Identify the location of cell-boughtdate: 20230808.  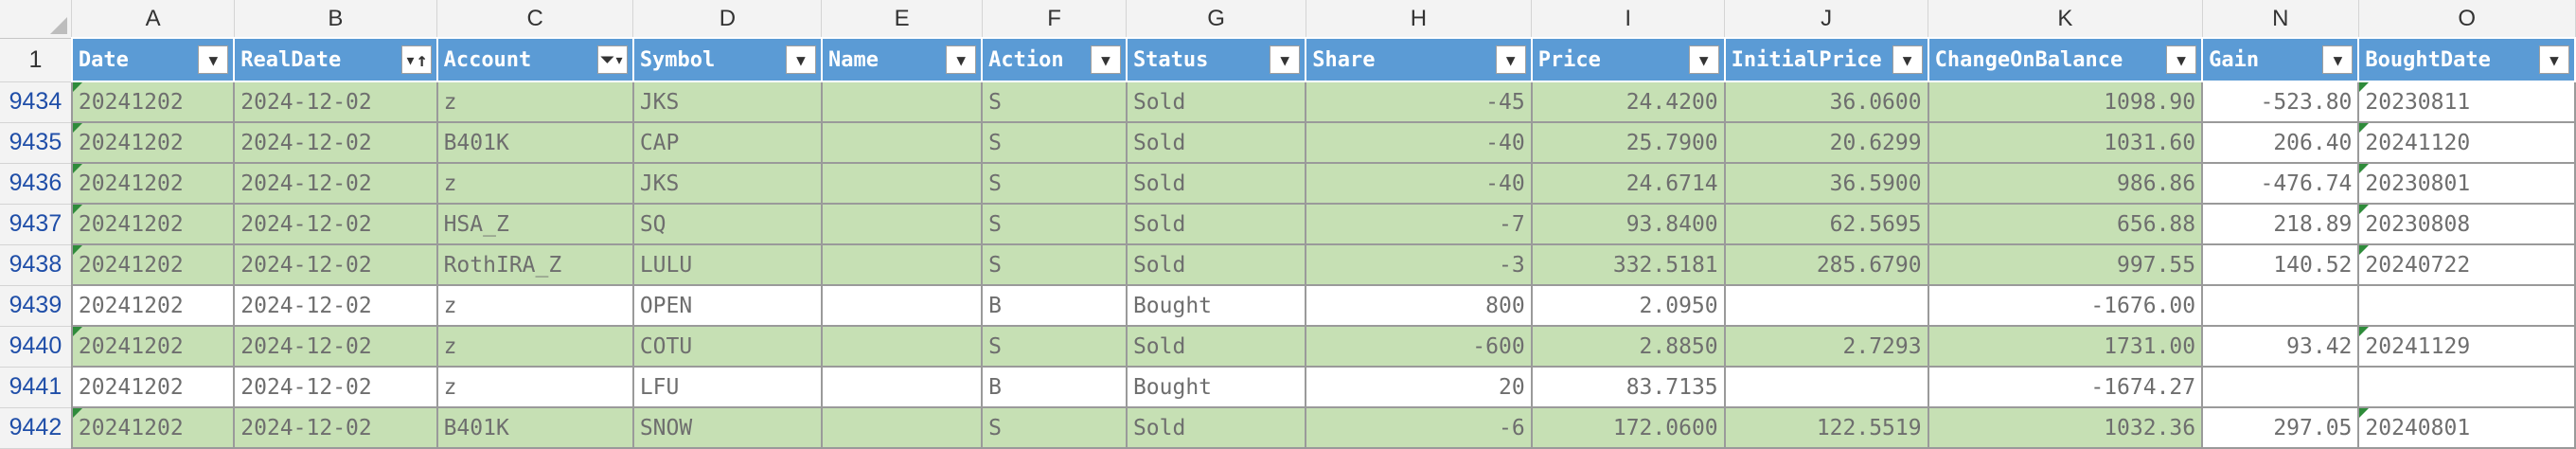
(2467, 224).